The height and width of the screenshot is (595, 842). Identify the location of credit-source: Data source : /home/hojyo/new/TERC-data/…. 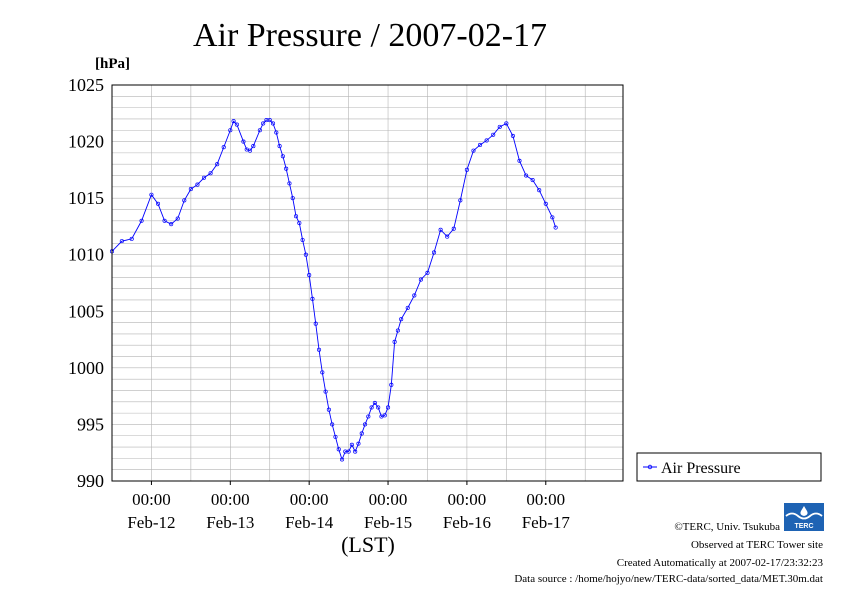
(668, 579).